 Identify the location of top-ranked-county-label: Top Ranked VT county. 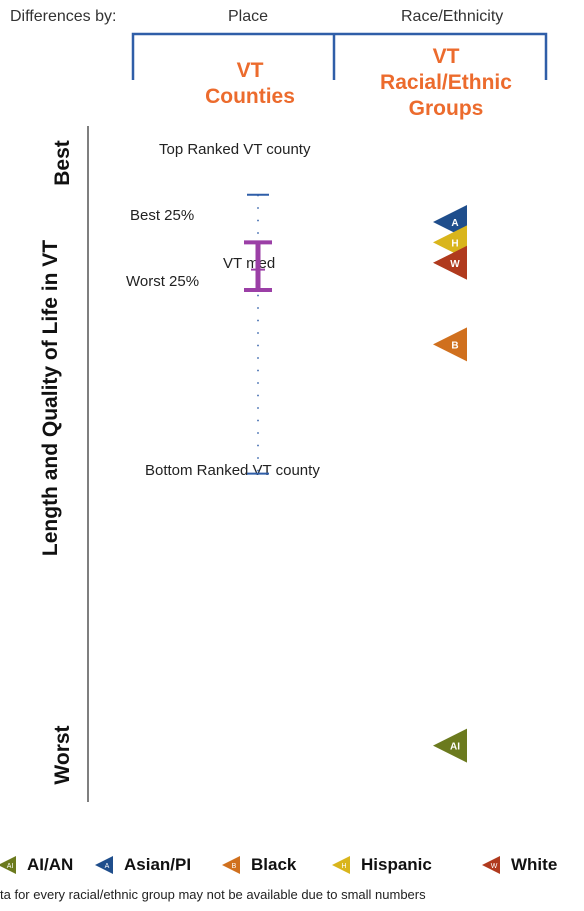
(235, 149).